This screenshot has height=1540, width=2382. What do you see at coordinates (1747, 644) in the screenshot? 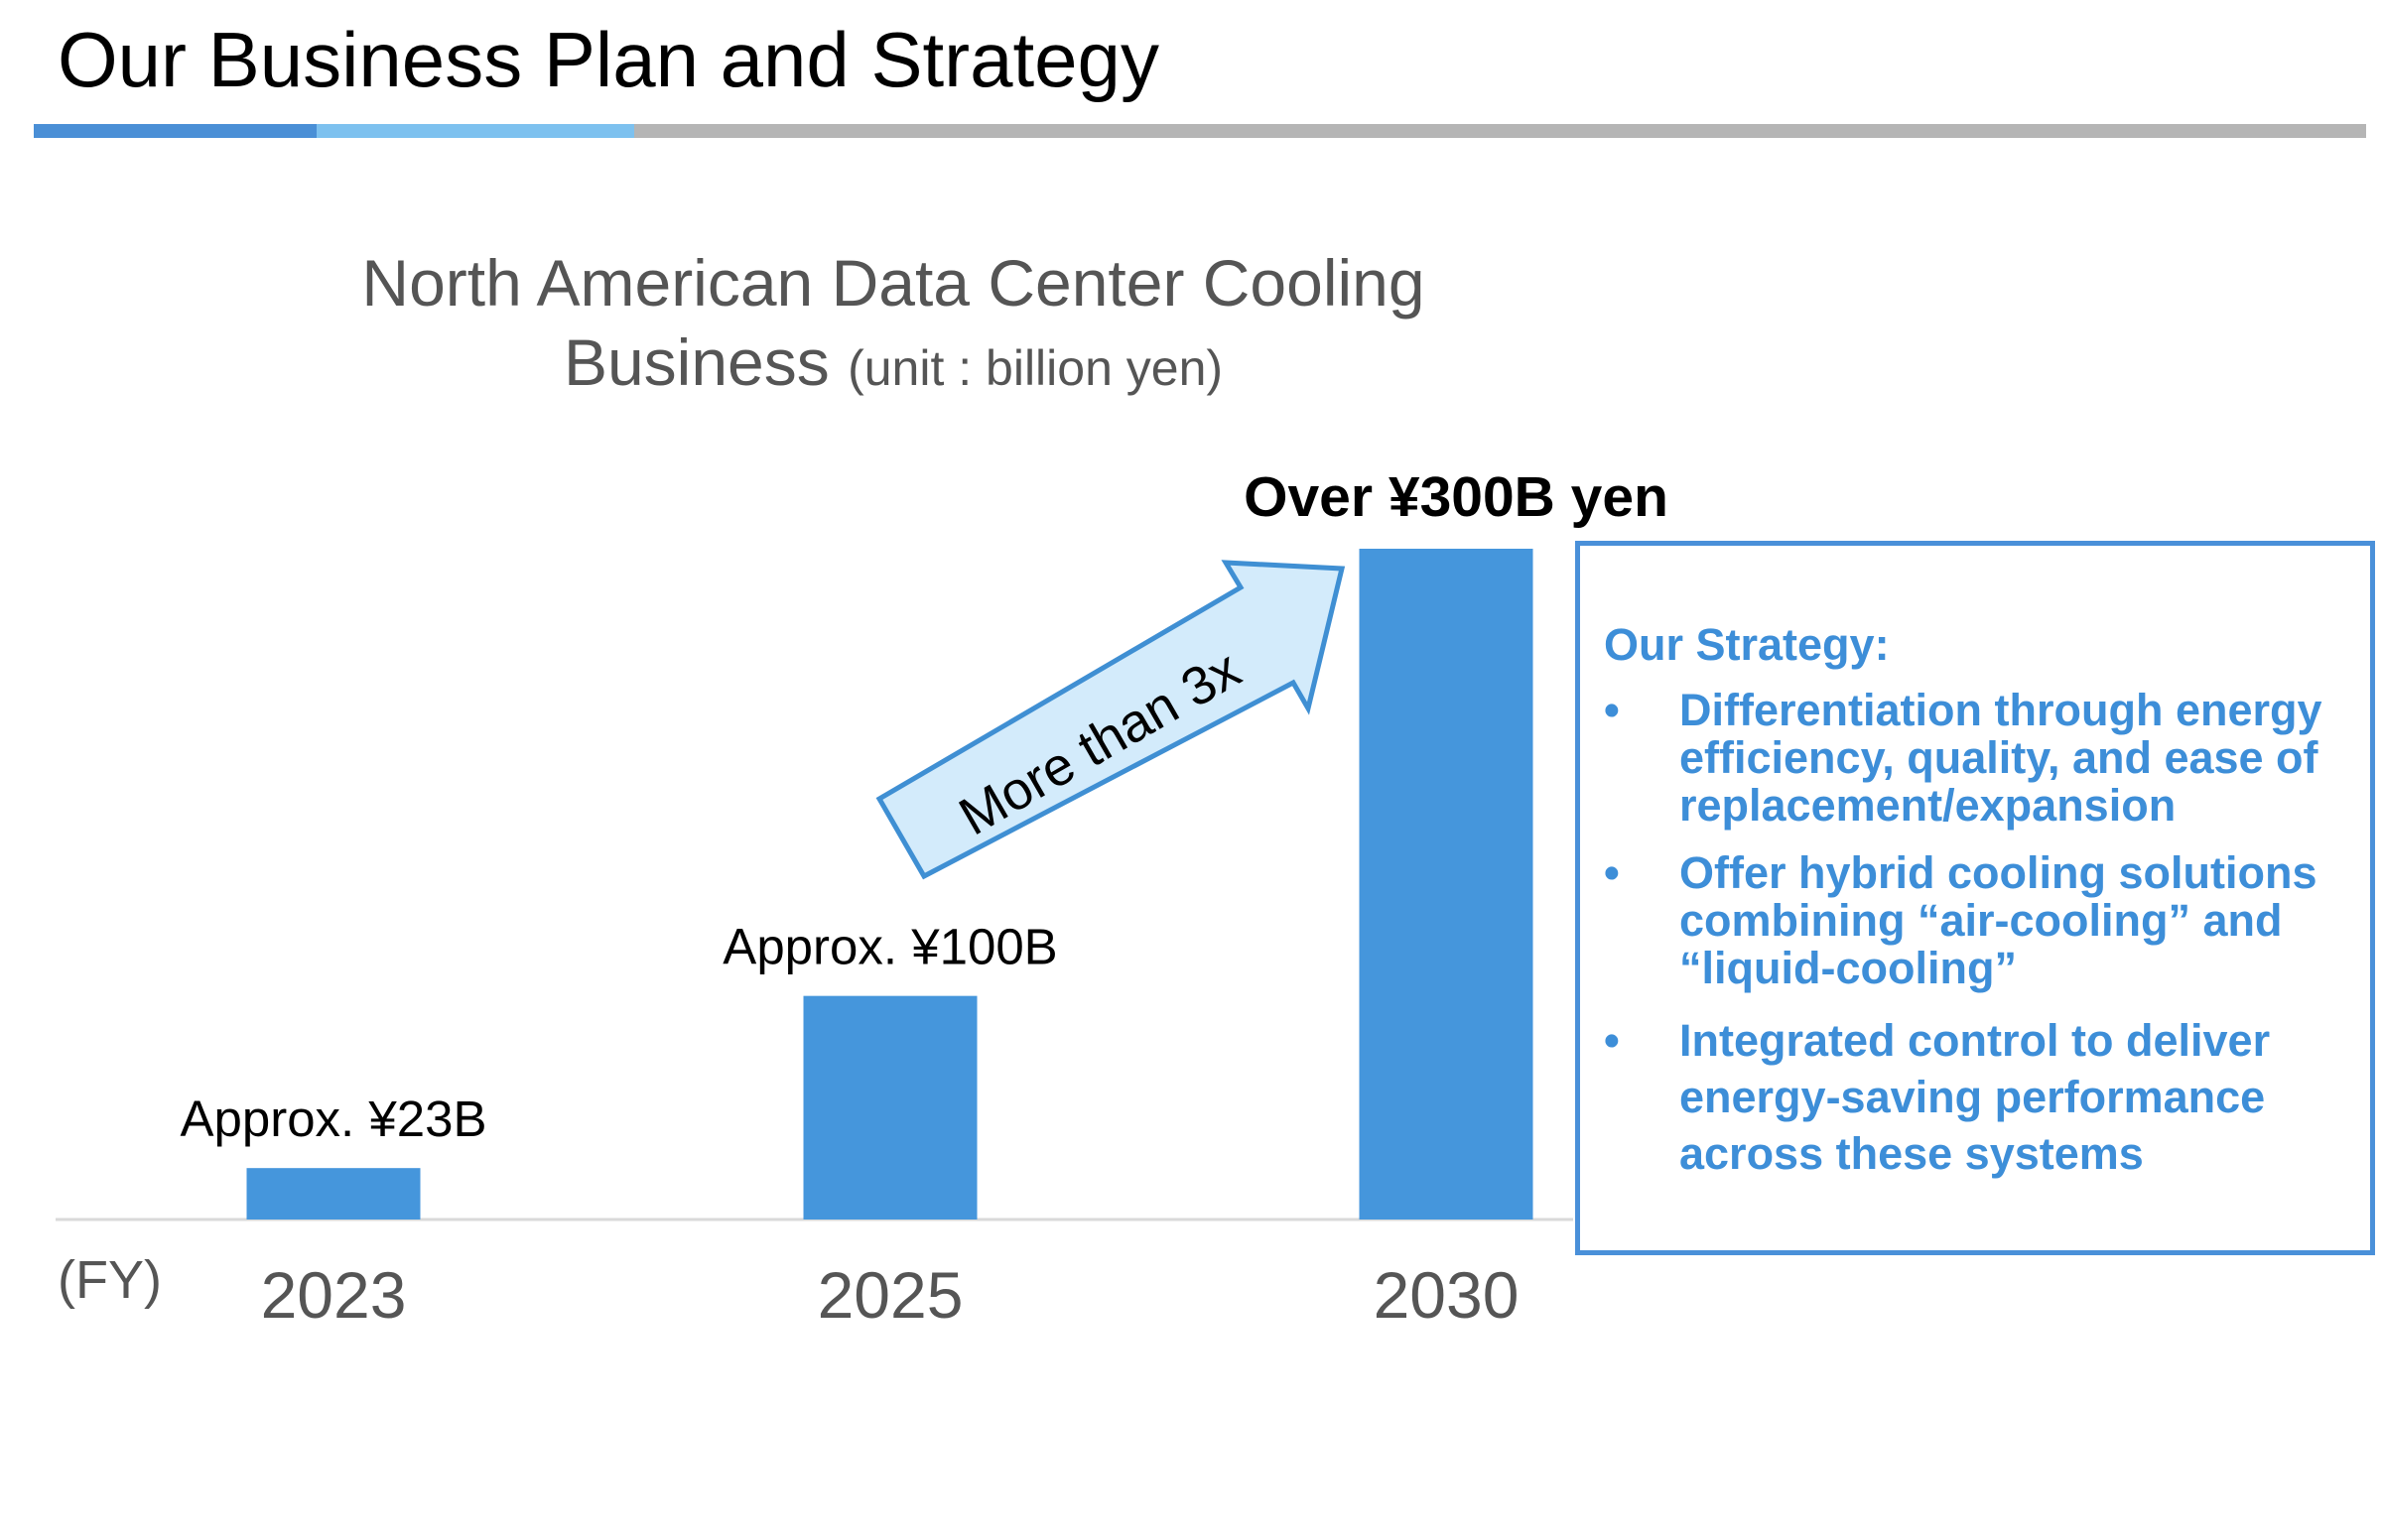
I see `strategy-heading: Our Strategy:` at bounding box center [1747, 644].